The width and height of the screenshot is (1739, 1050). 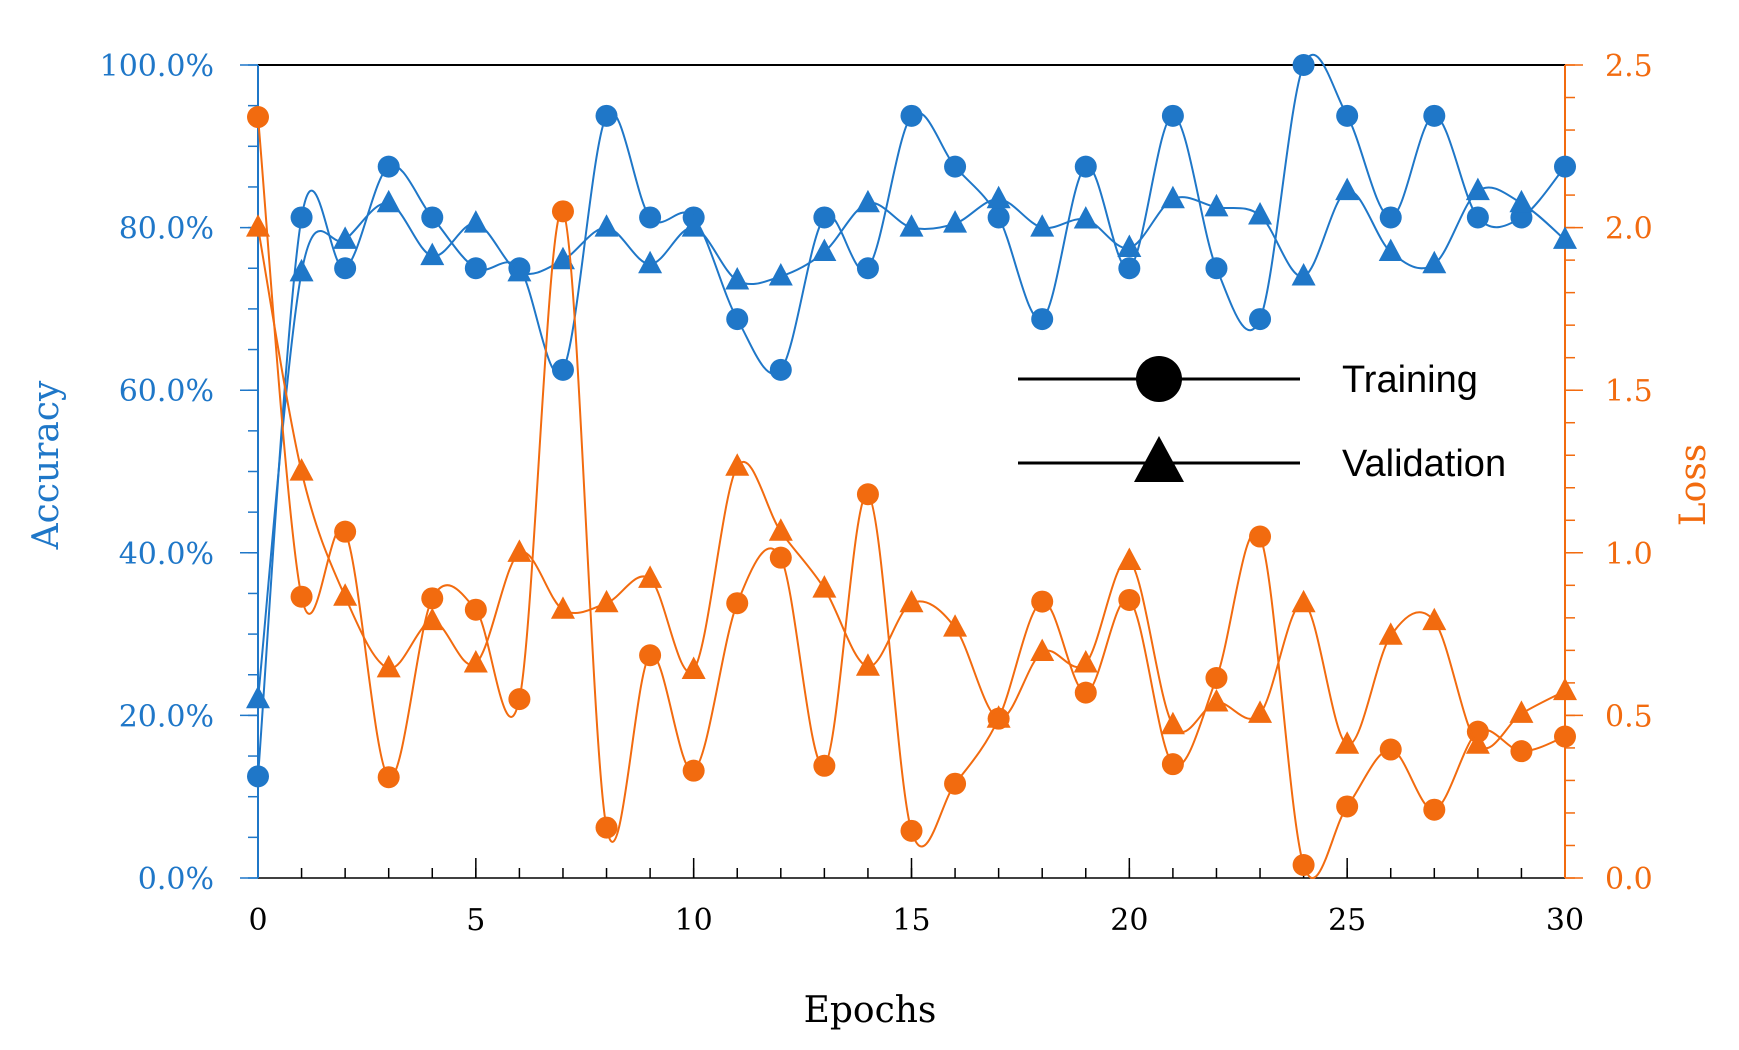 I want to click on y-left-tick-label: 0.0%, so click(x=176, y=879).